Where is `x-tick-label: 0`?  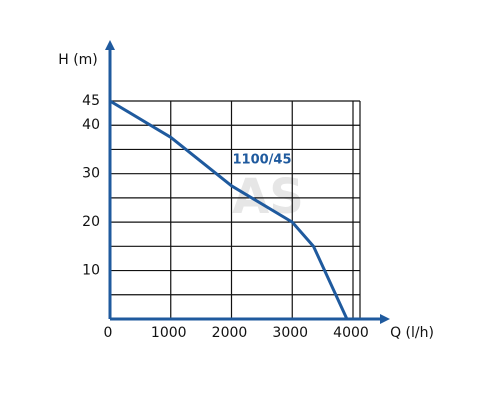 x-tick-label: 0 is located at coordinates (108, 333).